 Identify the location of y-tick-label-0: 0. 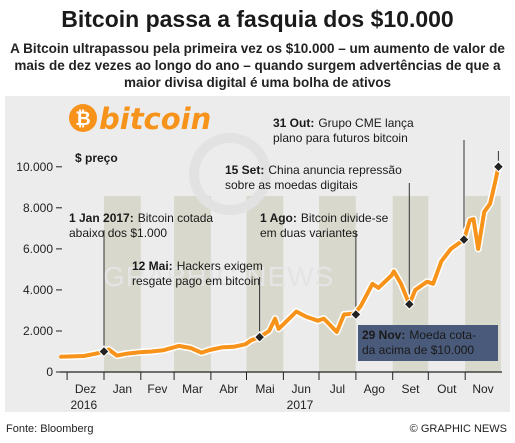
(49, 372).